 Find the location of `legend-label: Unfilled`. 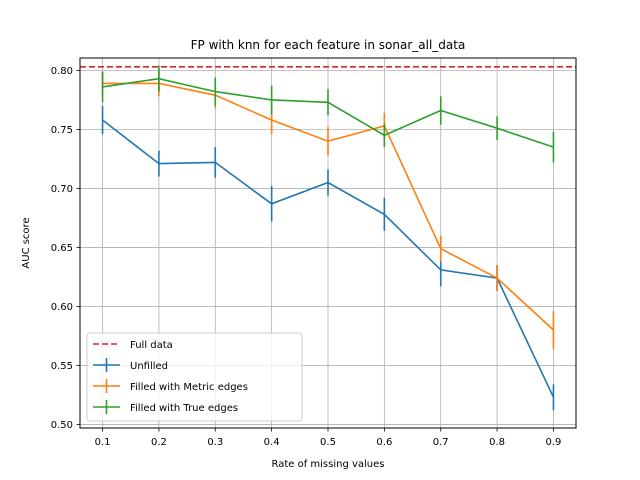

legend-label: Unfilled is located at coordinates (149, 366).